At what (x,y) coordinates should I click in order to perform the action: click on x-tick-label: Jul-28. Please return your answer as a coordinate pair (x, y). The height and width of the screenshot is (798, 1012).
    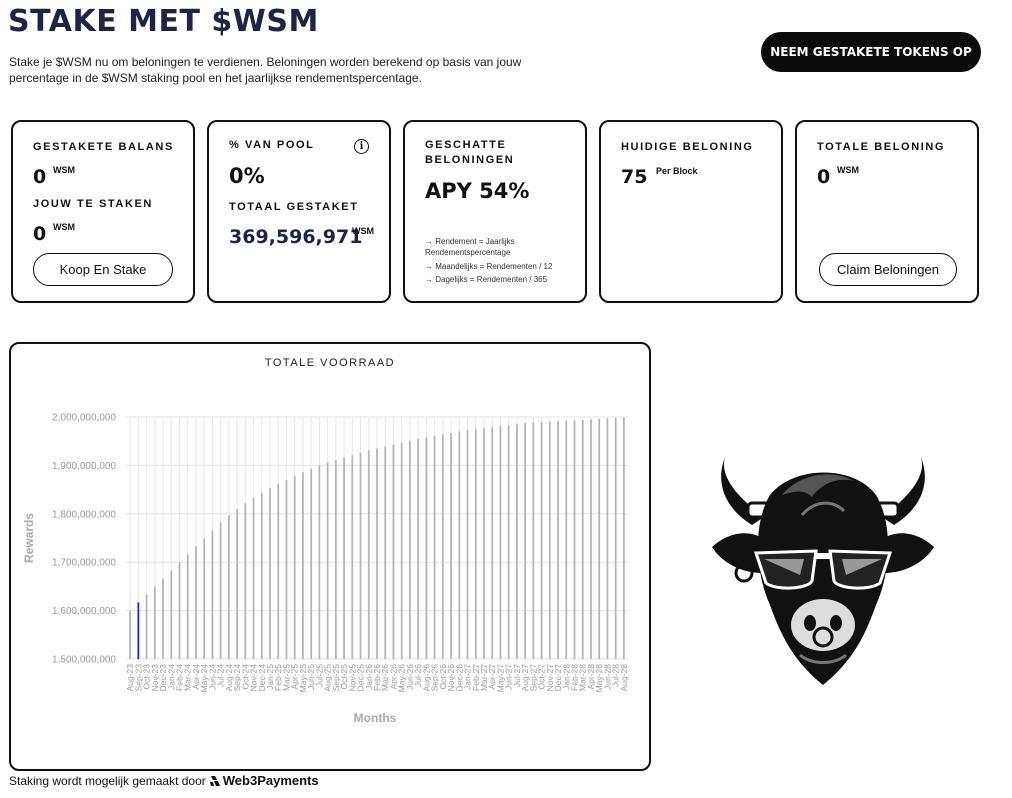
    Looking at the image, I should click on (616, 675).